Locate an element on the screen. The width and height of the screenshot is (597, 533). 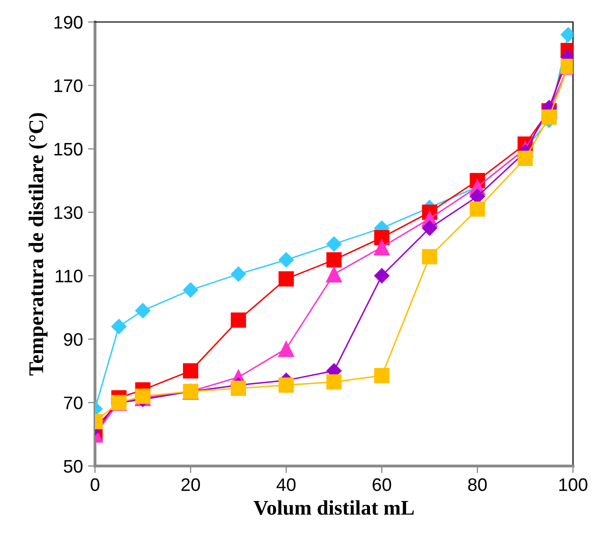
x-axis-title: Volum distilat mL is located at coordinates (334, 507).